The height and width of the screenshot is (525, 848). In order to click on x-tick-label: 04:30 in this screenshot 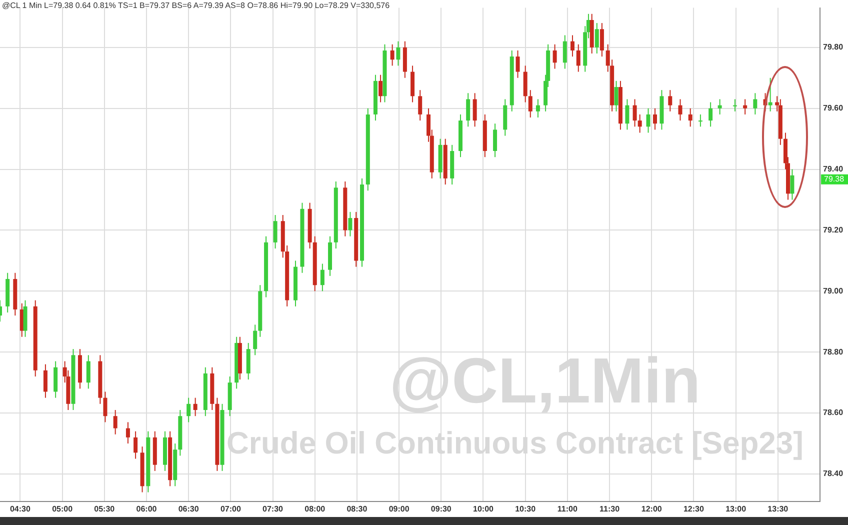, I will do `click(20, 509)`.